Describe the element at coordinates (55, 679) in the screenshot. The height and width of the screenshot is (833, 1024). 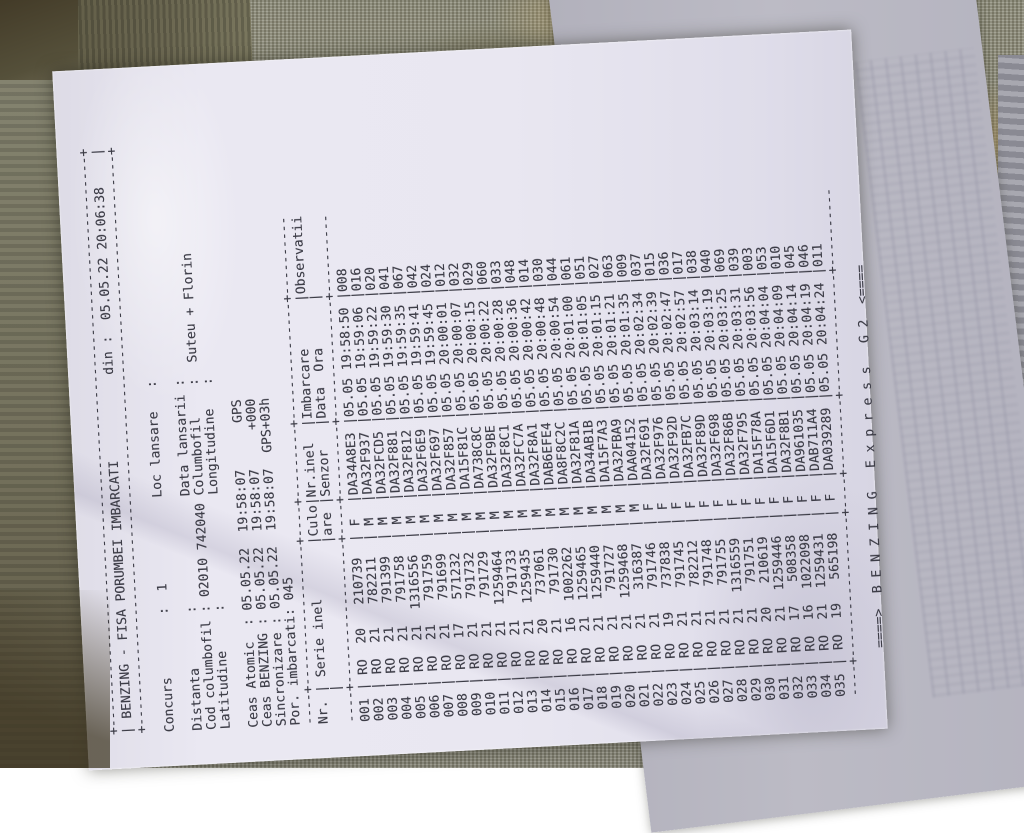
I see `carpet-bottom-shadow` at that location.